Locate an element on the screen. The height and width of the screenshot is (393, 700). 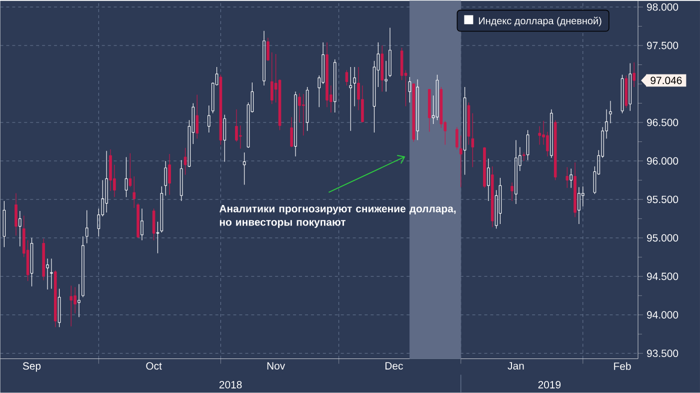
y-tick-label: 98.000 is located at coordinates (662, 7).